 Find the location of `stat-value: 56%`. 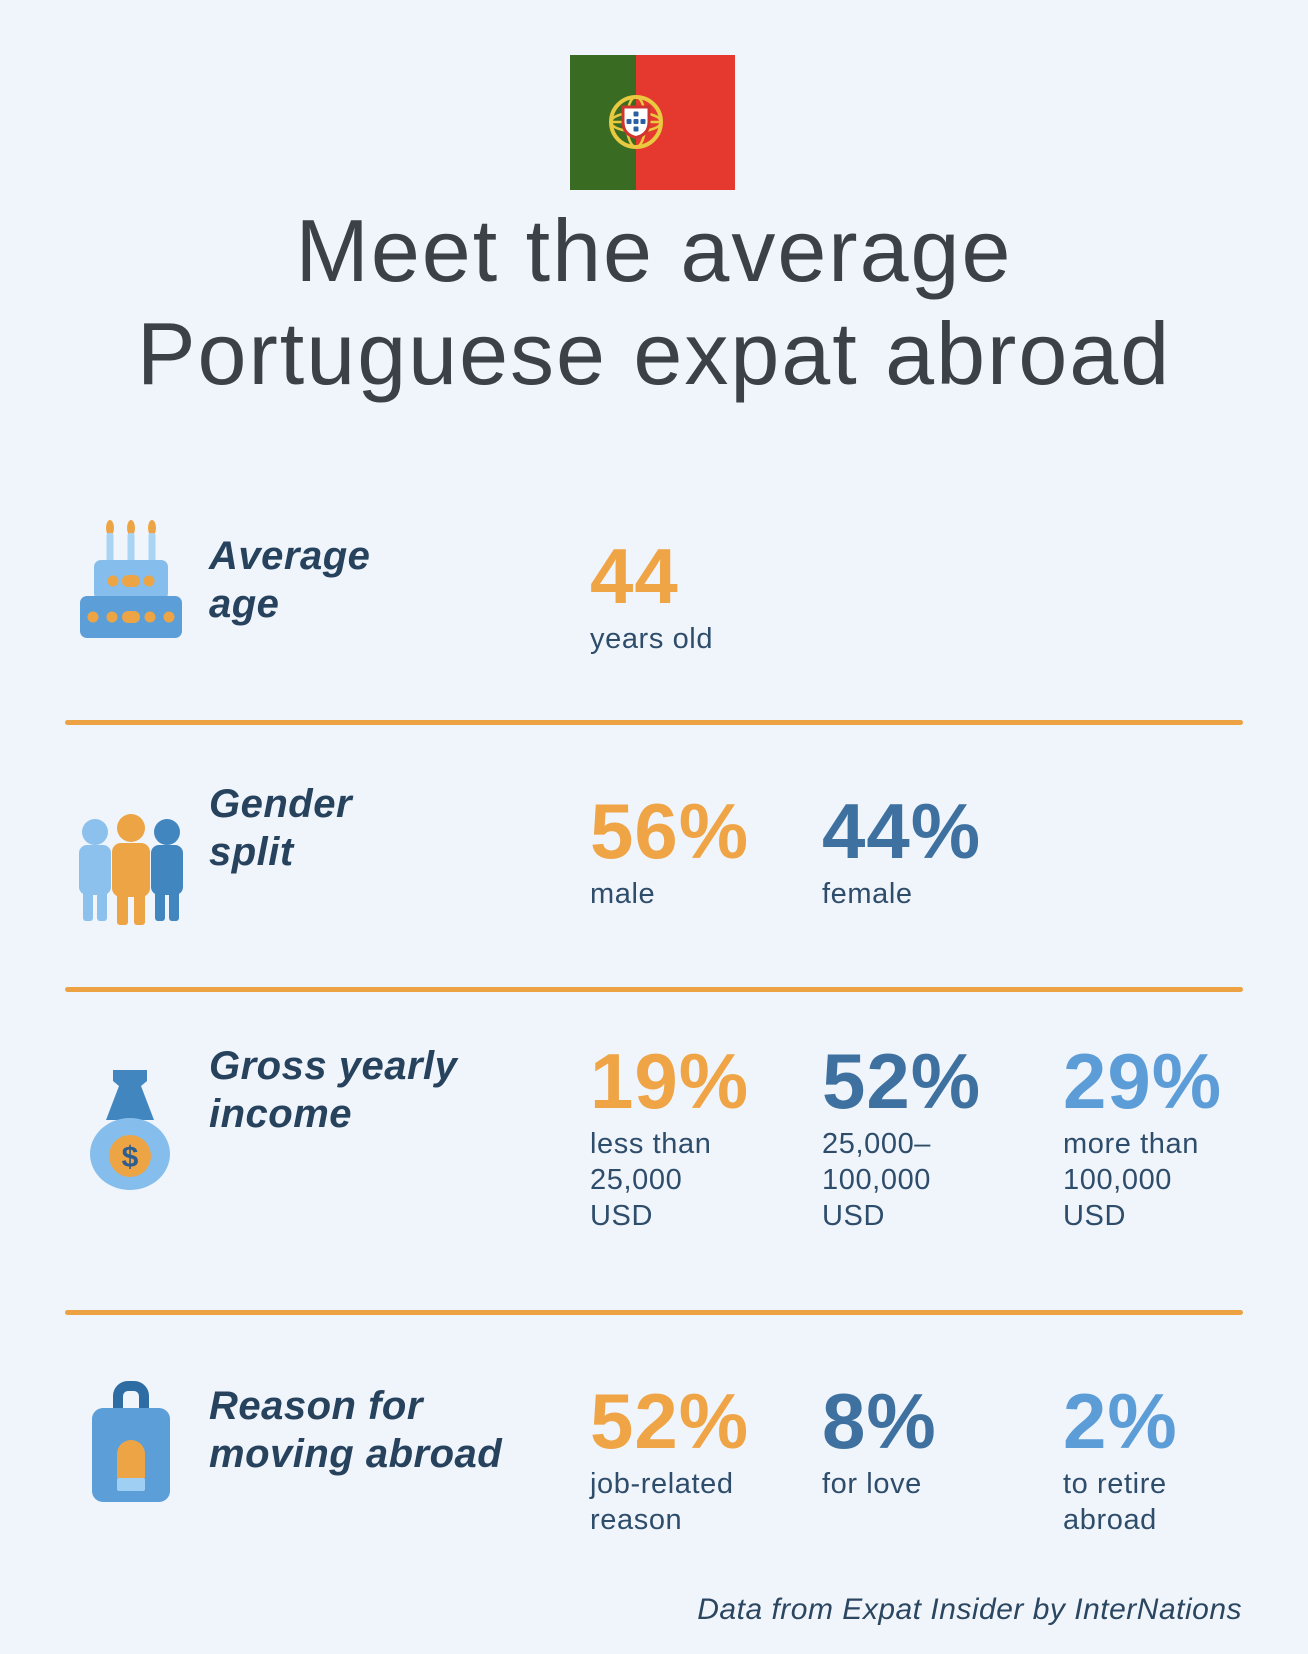

stat-value: 56% is located at coordinates (670, 831).